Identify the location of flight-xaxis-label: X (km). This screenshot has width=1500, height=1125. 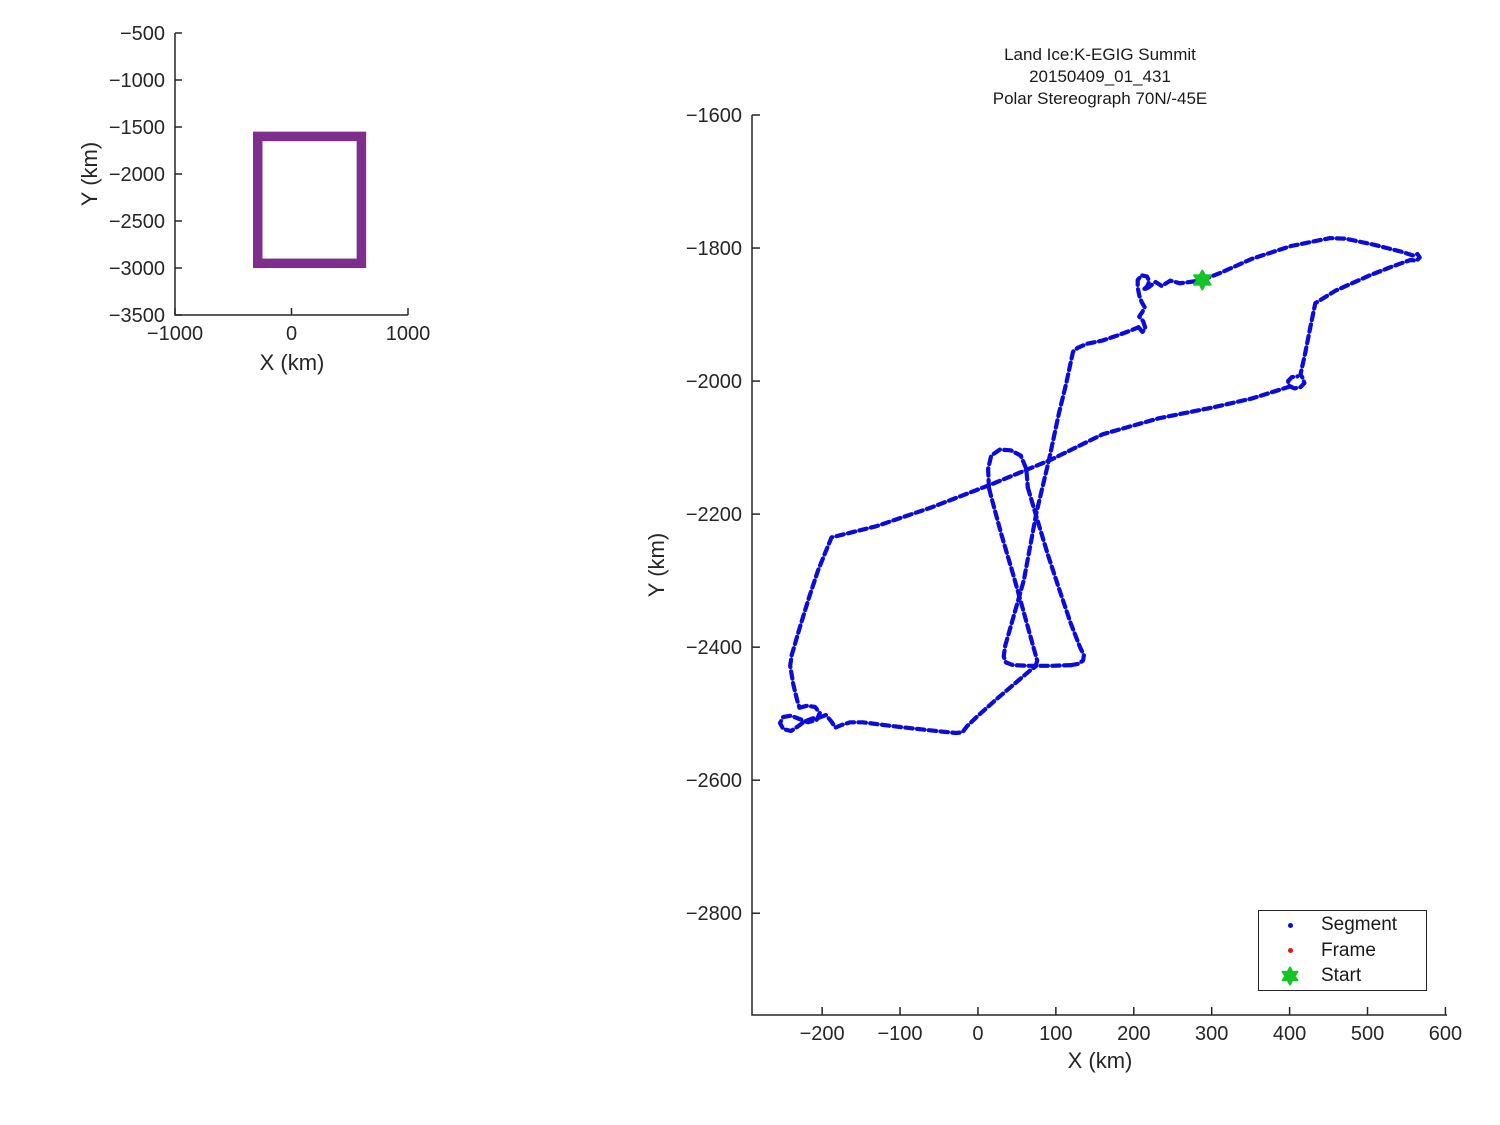
(1100, 1060).